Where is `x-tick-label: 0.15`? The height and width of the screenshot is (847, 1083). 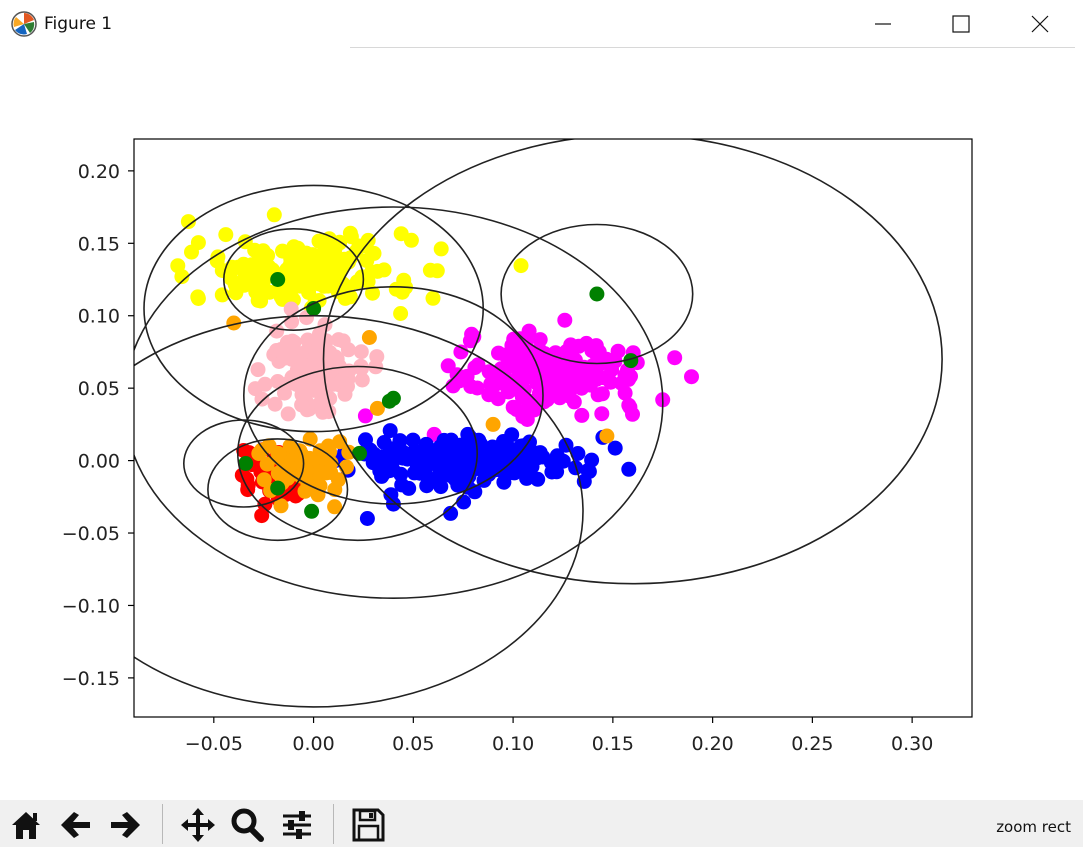
x-tick-label: 0.15 is located at coordinates (613, 744).